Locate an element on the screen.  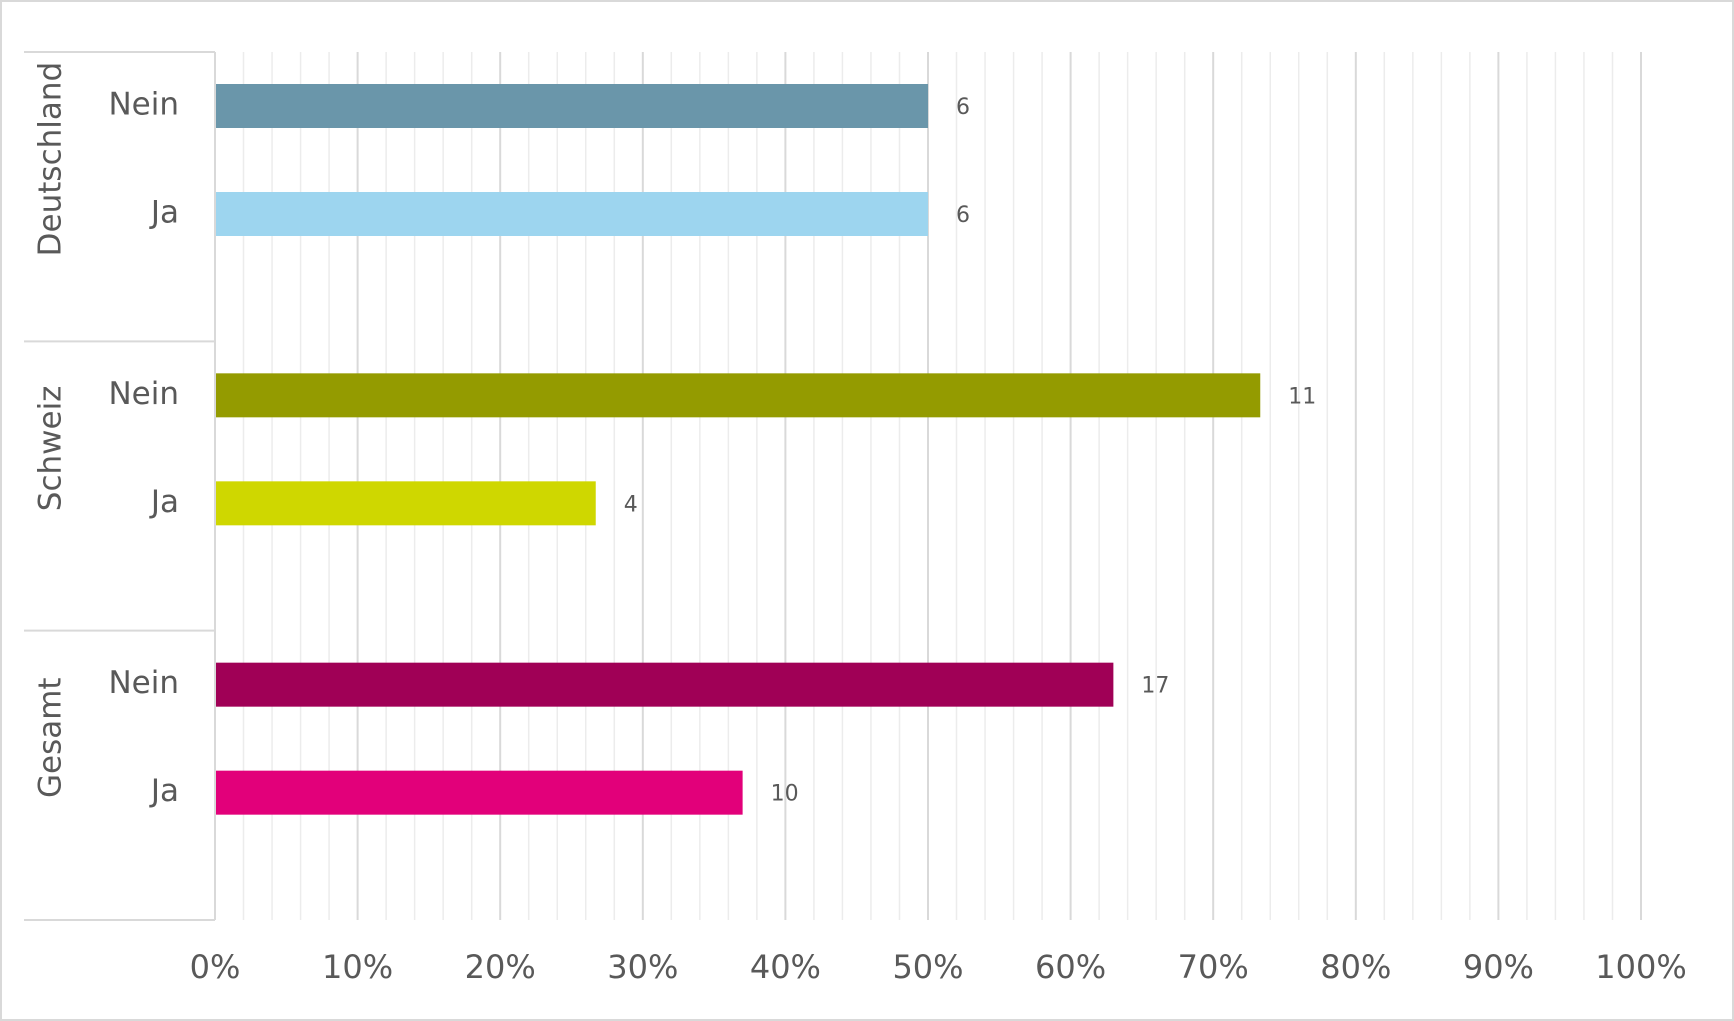
x-tick-label: 100% is located at coordinates (1640, 967).